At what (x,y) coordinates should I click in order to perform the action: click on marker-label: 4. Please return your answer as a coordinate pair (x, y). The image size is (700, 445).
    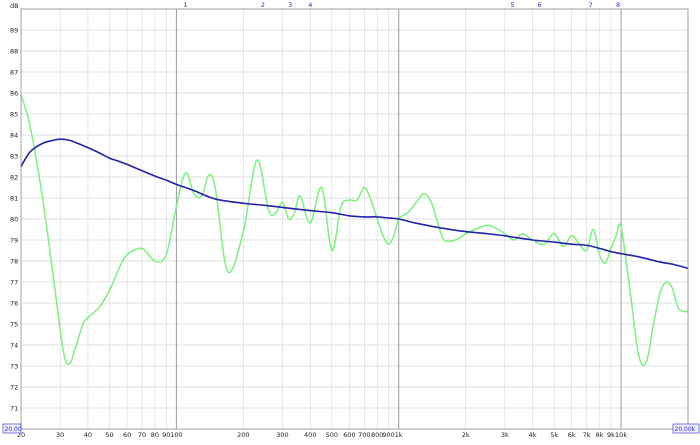
    Looking at the image, I should click on (310, 5).